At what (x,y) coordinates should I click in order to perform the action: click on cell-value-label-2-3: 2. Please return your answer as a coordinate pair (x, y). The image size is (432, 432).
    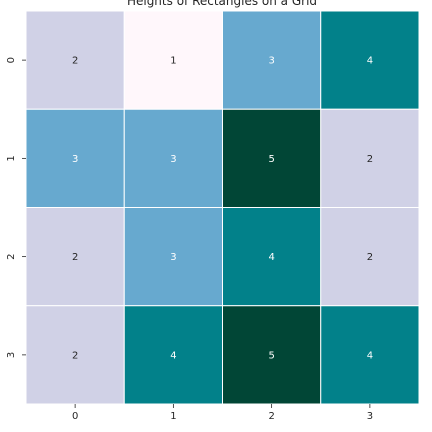
    Looking at the image, I should click on (370, 257).